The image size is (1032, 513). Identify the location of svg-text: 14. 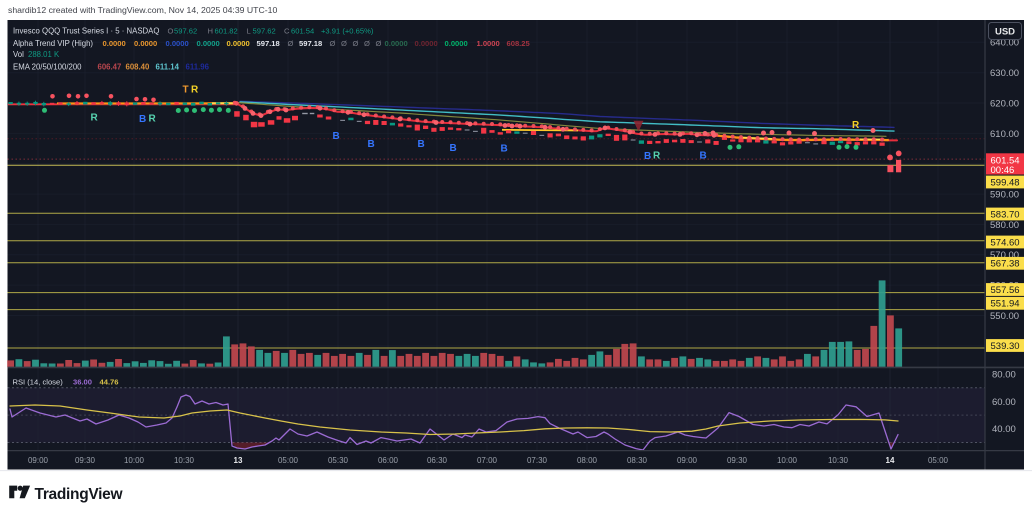
(890, 460).